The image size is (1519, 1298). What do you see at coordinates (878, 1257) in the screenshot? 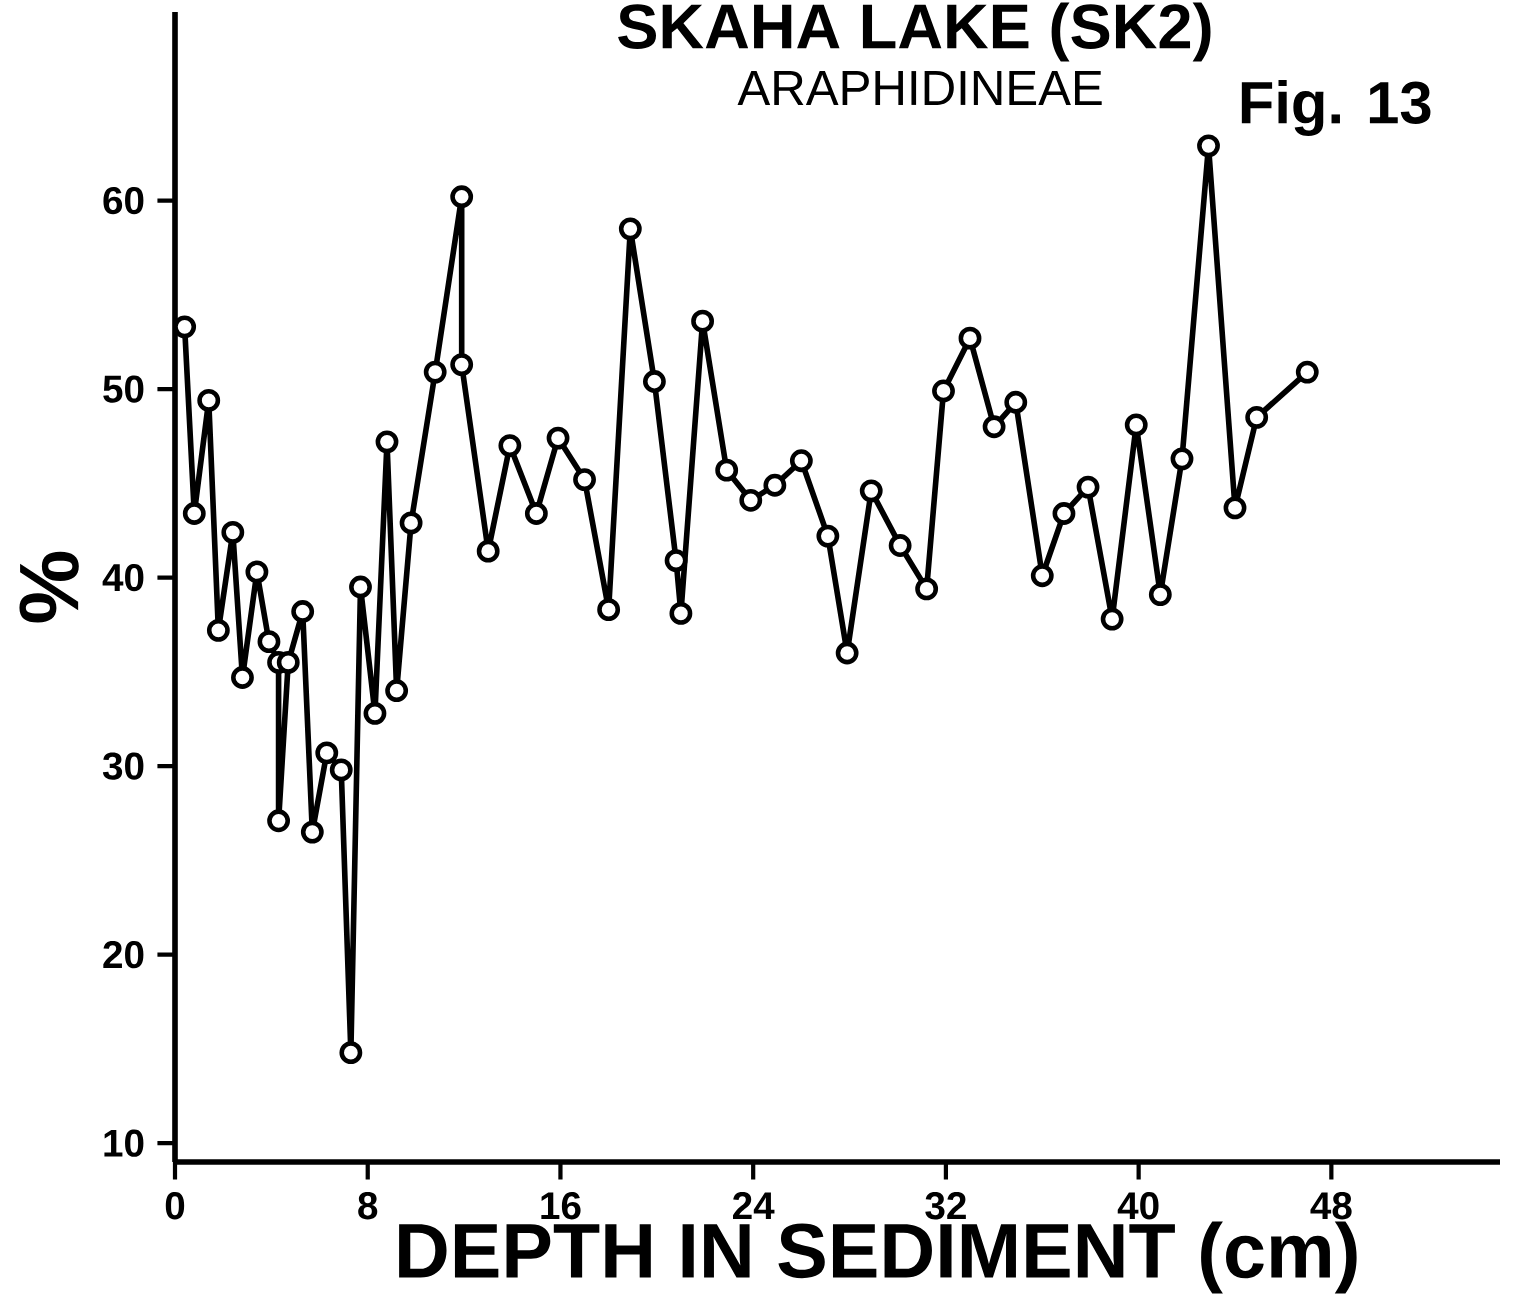
I see `x-axis-title: DEPTH IN SEDIMENT (cm)` at bounding box center [878, 1257].